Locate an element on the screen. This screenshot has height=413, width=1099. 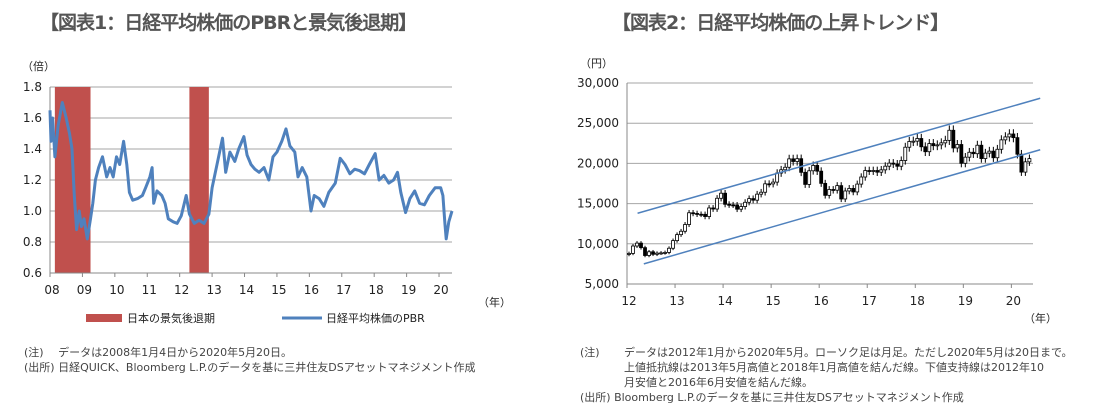
chart2-note-label: (注) is located at coordinates (590, 352).